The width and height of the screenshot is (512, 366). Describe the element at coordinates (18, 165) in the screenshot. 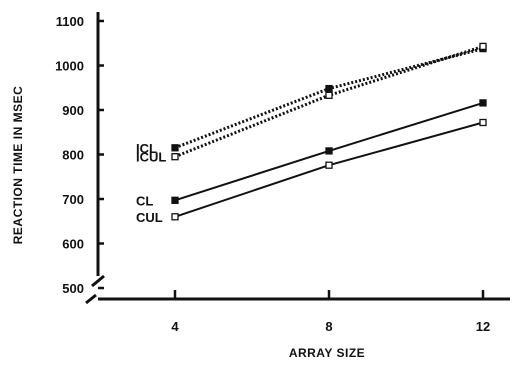

I see `y-axis-title: REACTION TIME IN MSEC` at that location.